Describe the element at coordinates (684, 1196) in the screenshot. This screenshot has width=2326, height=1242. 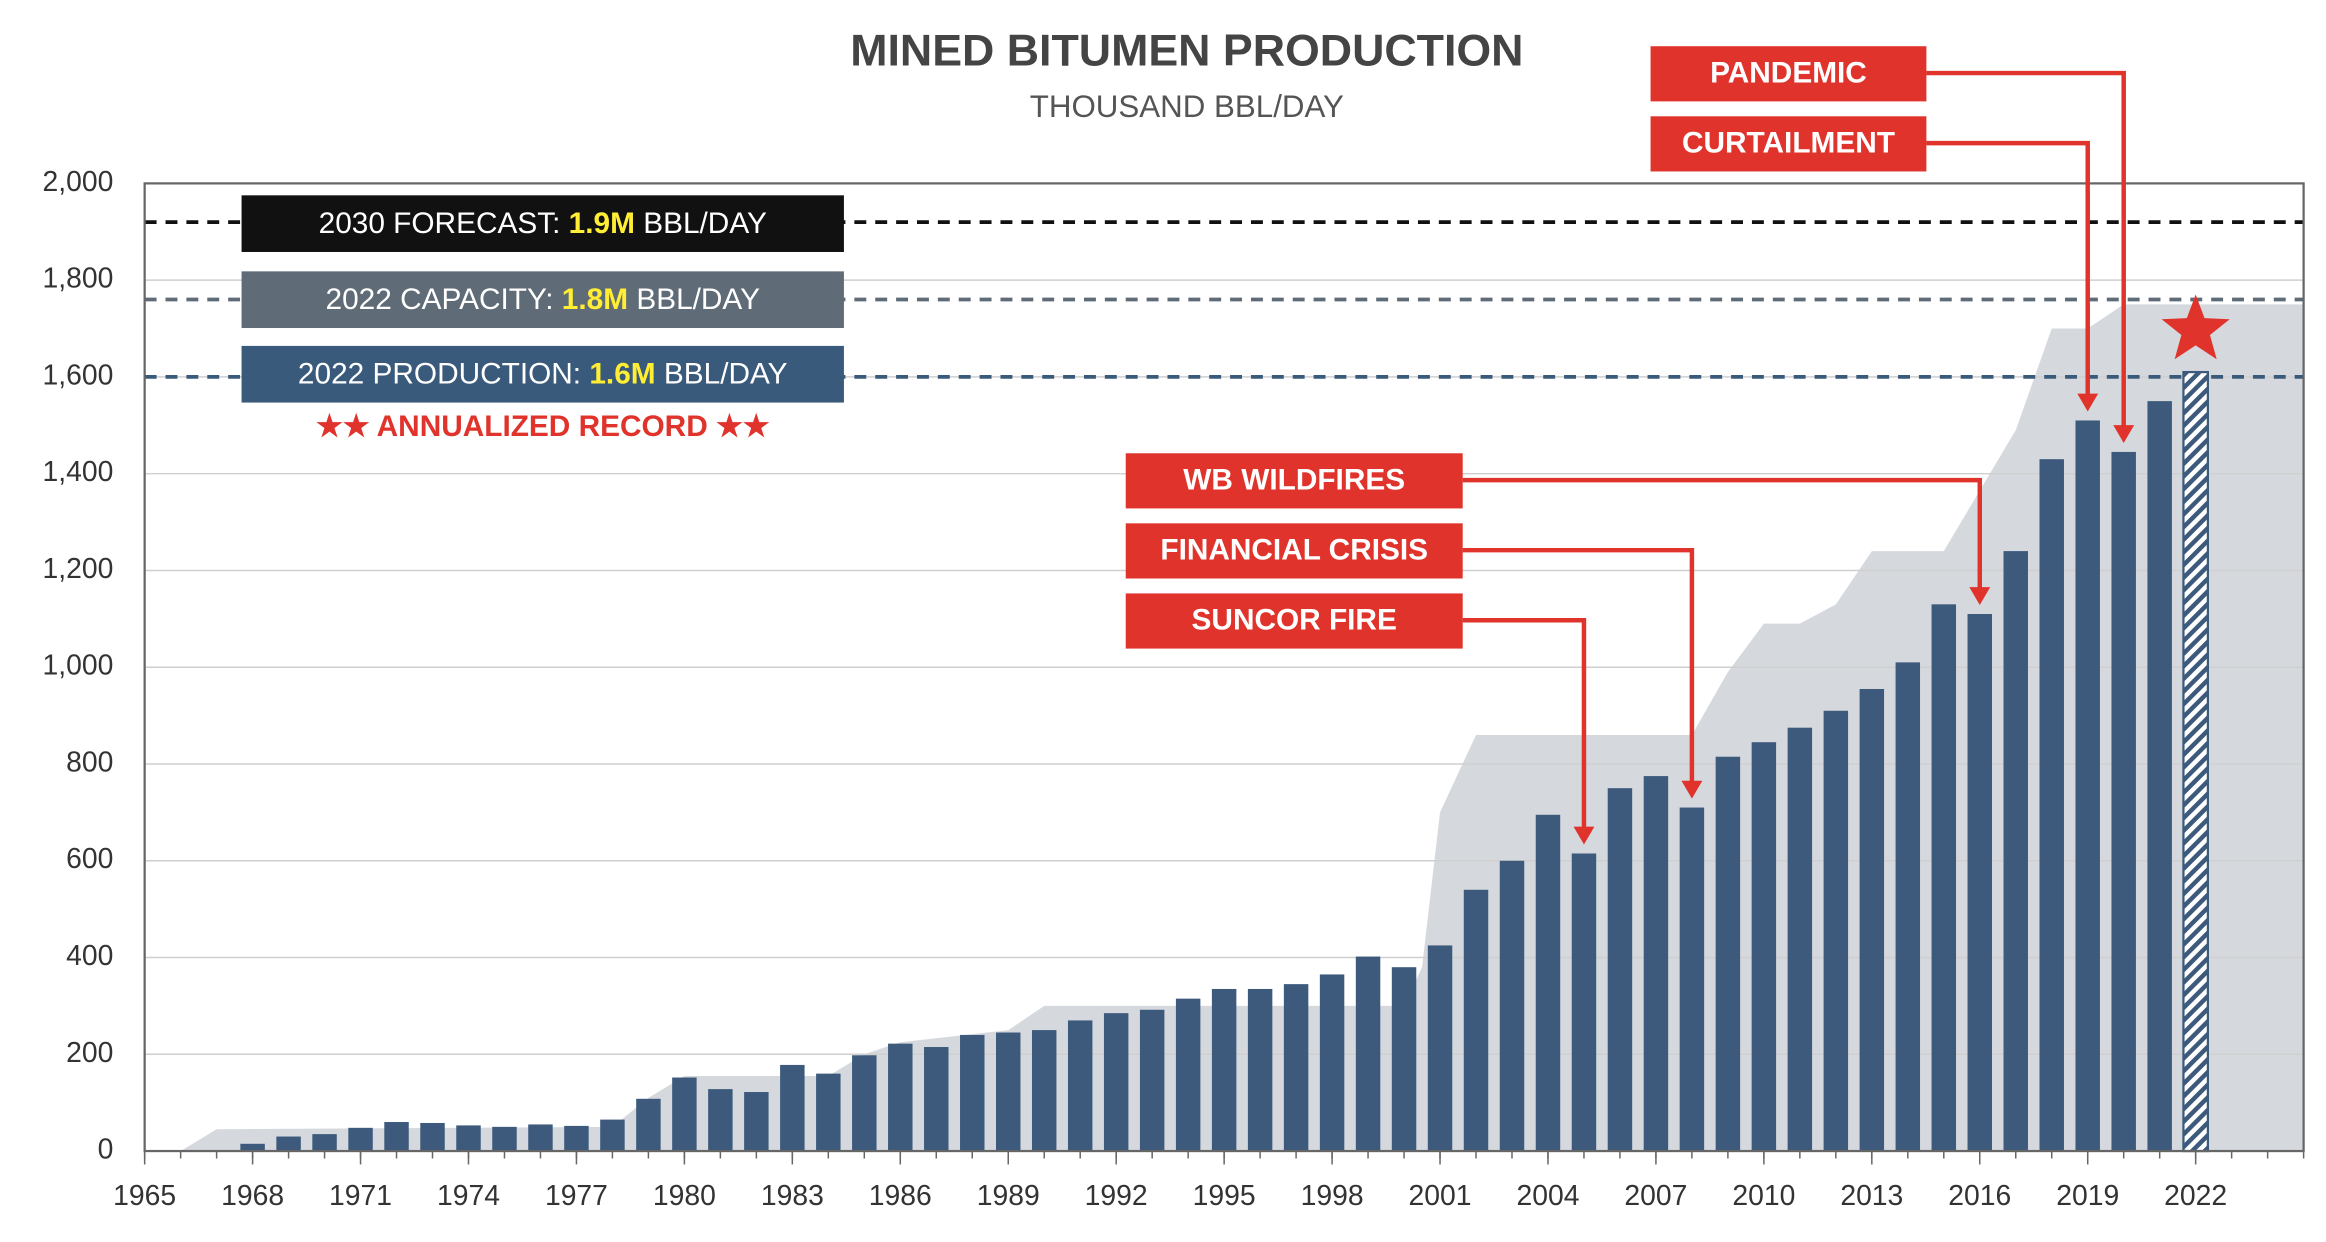
I see `x-tick-label: 1980` at that location.